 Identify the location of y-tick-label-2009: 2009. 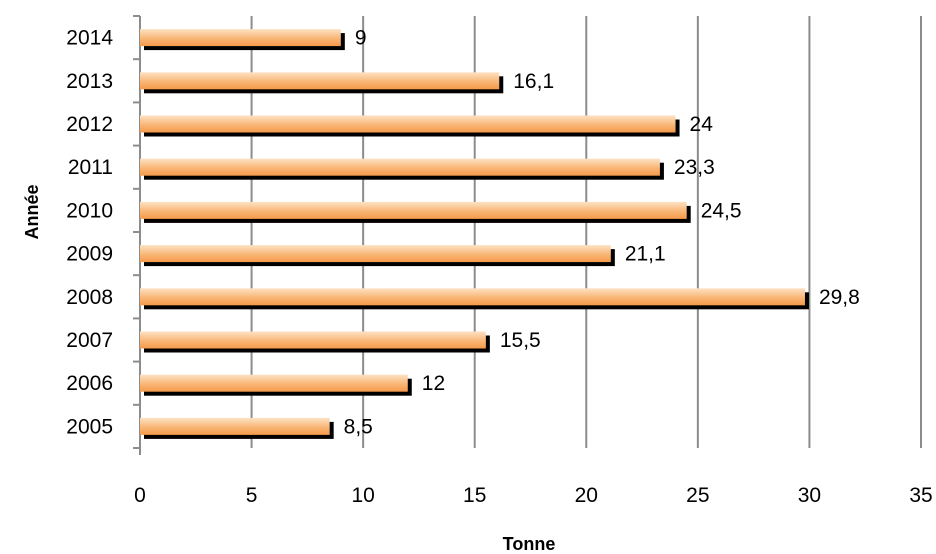
(89, 254).